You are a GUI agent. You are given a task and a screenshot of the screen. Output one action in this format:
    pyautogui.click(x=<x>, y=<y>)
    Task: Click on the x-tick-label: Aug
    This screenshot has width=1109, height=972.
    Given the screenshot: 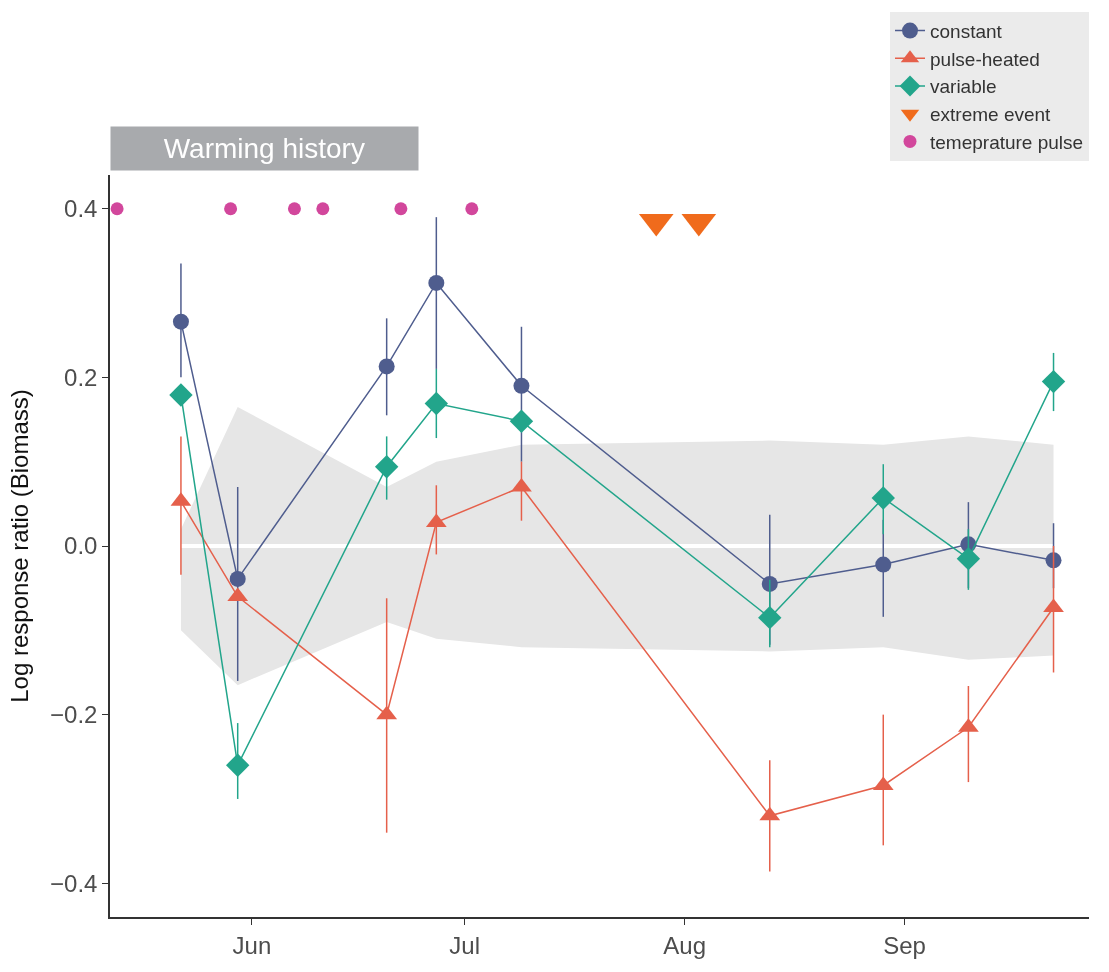 What is the action you would take?
    pyautogui.click(x=684, y=945)
    